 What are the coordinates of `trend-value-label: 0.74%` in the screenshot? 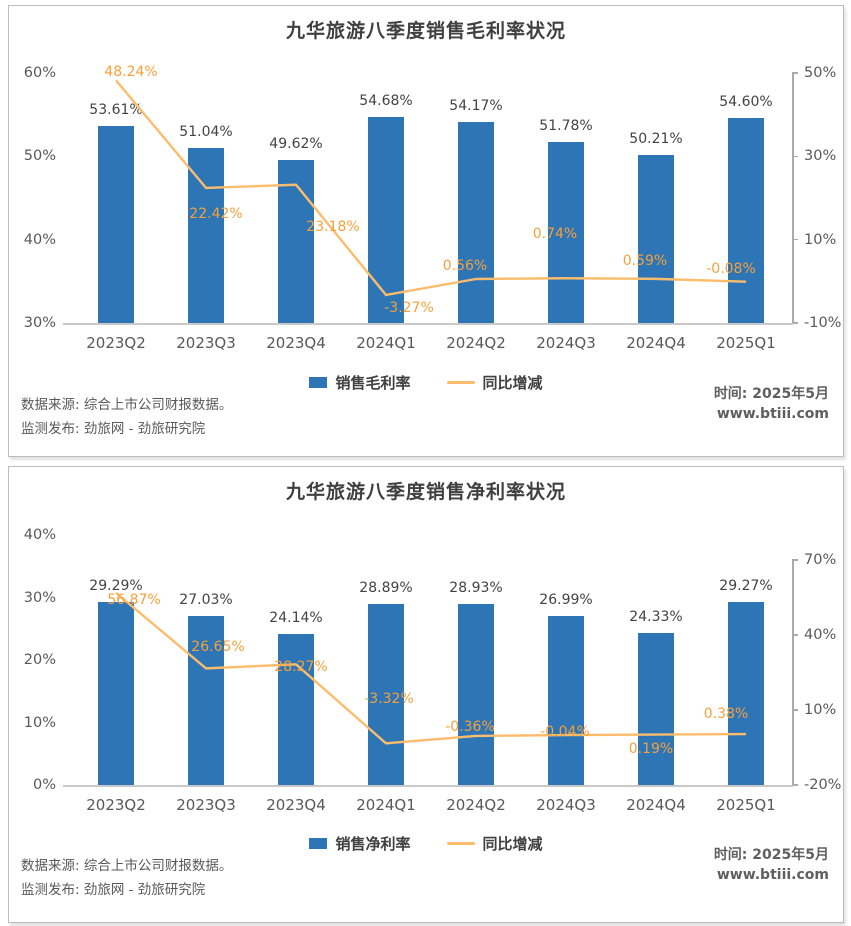 It's located at (555, 234).